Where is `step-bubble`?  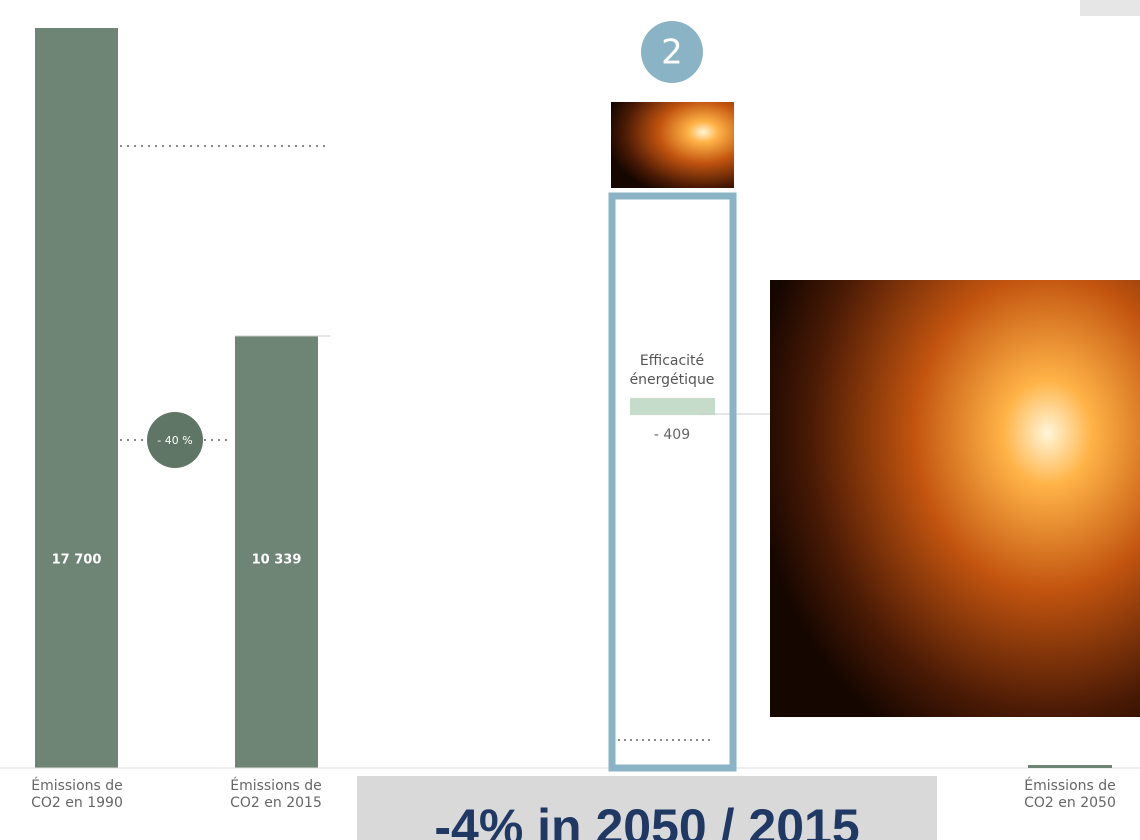
step-bubble is located at coordinates (672, 52).